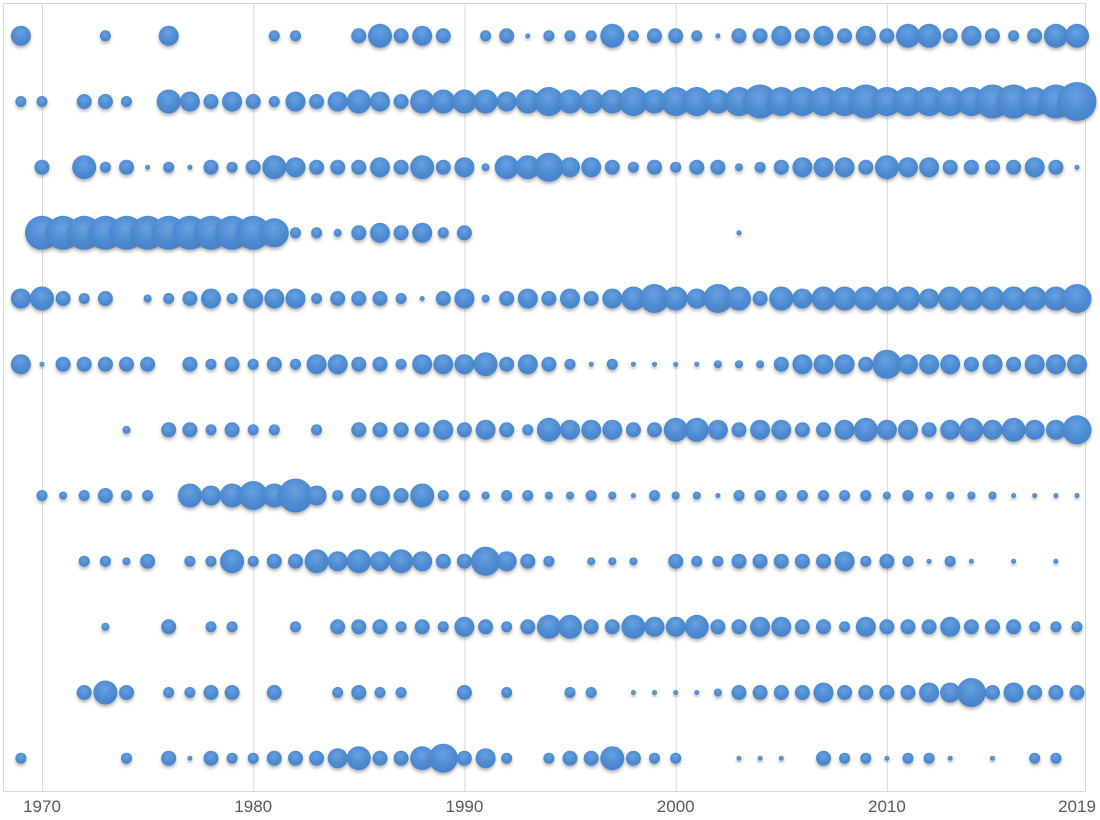  What do you see at coordinates (253, 806) in the screenshot?
I see `x-axis-tick-label: 1980` at bounding box center [253, 806].